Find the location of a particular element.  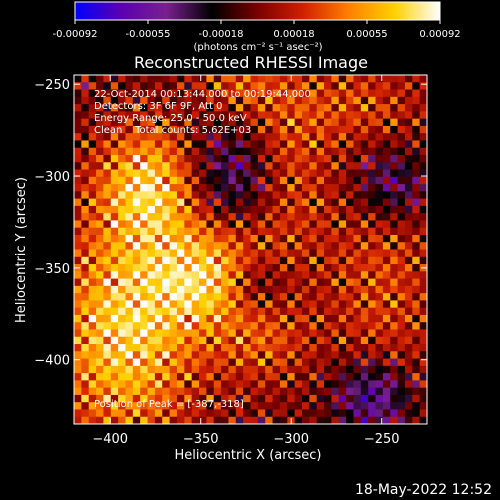

annotation-time-range: 22-Oct-2014 00:13:44.000 to 00:19:44.000 is located at coordinates (202, 94).